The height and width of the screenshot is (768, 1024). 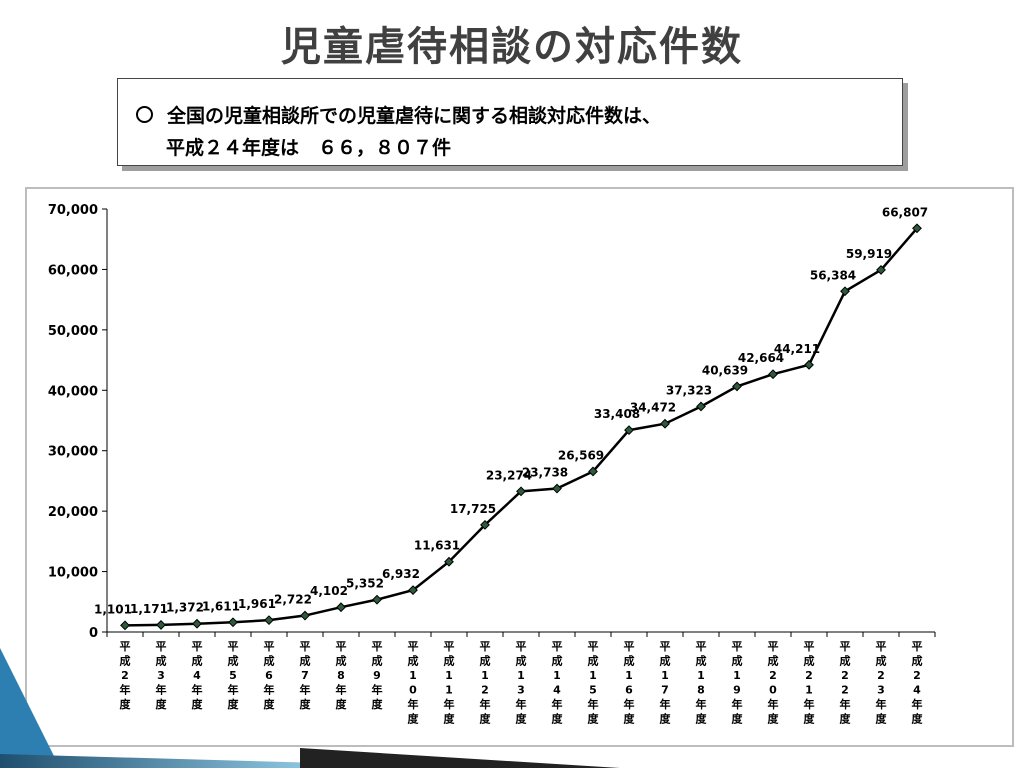 What do you see at coordinates (30, 708) in the screenshot?
I see `decorative-corner` at bounding box center [30, 708].